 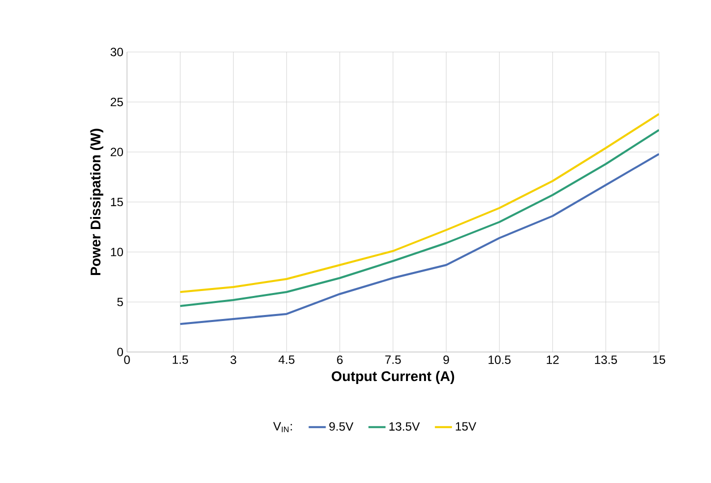 What do you see at coordinates (393, 360) in the screenshot?
I see `x-tick-label: 7.5` at bounding box center [393, 360].